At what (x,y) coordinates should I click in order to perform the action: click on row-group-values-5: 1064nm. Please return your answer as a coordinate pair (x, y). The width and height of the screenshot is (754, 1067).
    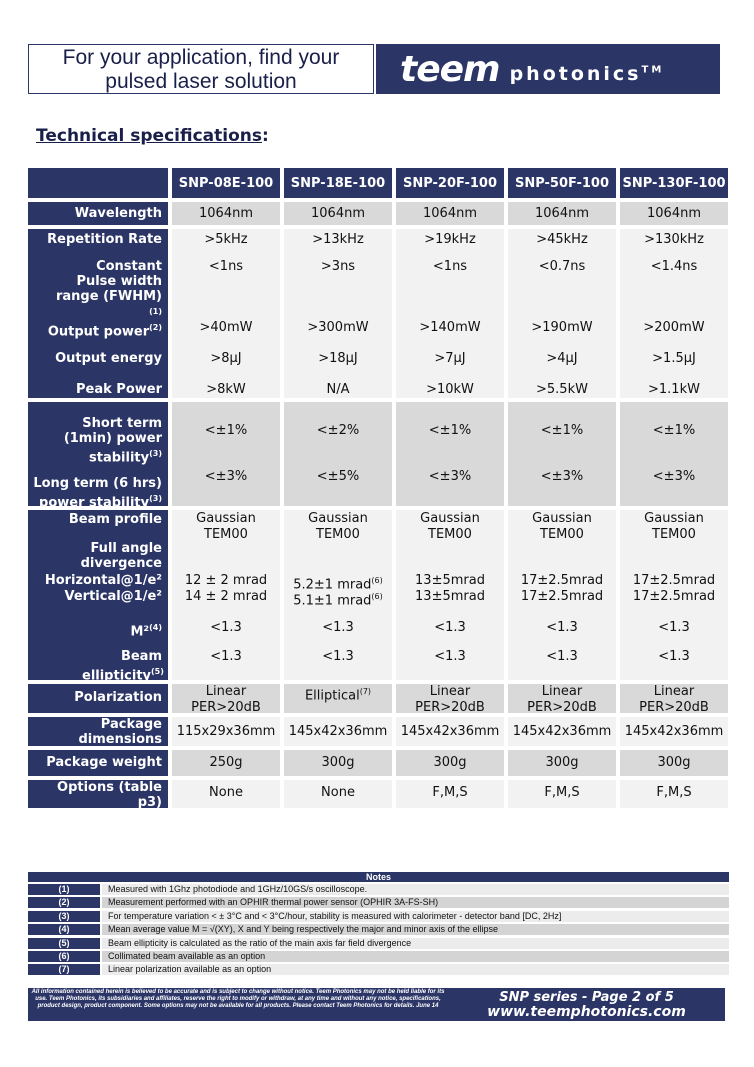
    Looking at the image, I should click on (674, 213).